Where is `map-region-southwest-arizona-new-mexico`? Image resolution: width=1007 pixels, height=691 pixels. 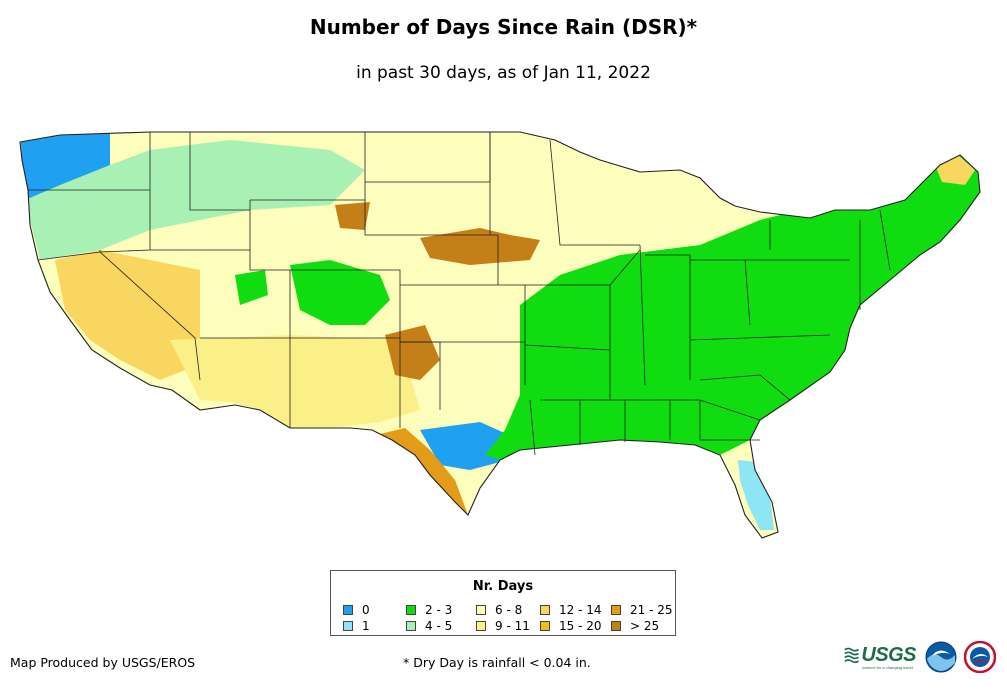
map-region-southwest-arizona-new-mexico is located at coordinates (295, 381).